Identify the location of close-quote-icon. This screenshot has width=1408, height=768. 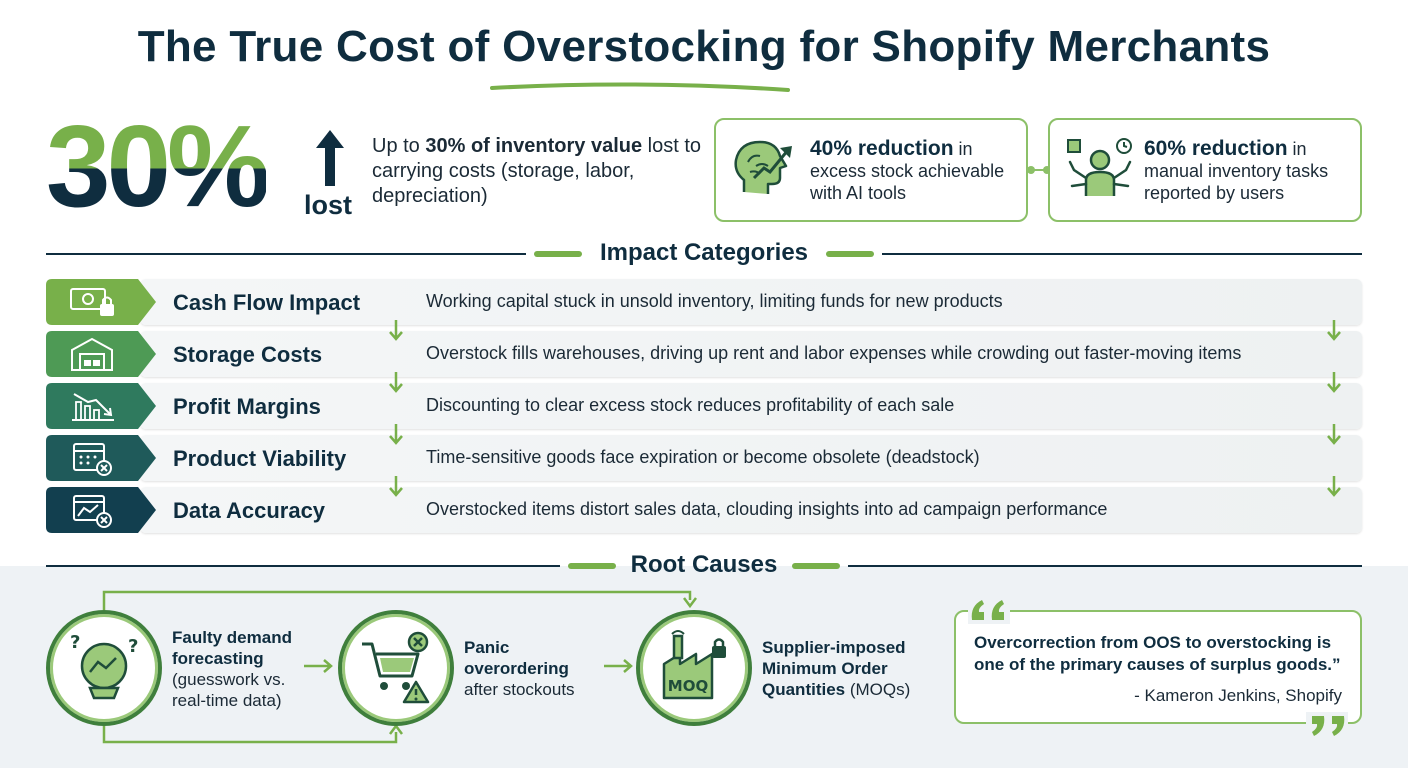
(1327, 726).